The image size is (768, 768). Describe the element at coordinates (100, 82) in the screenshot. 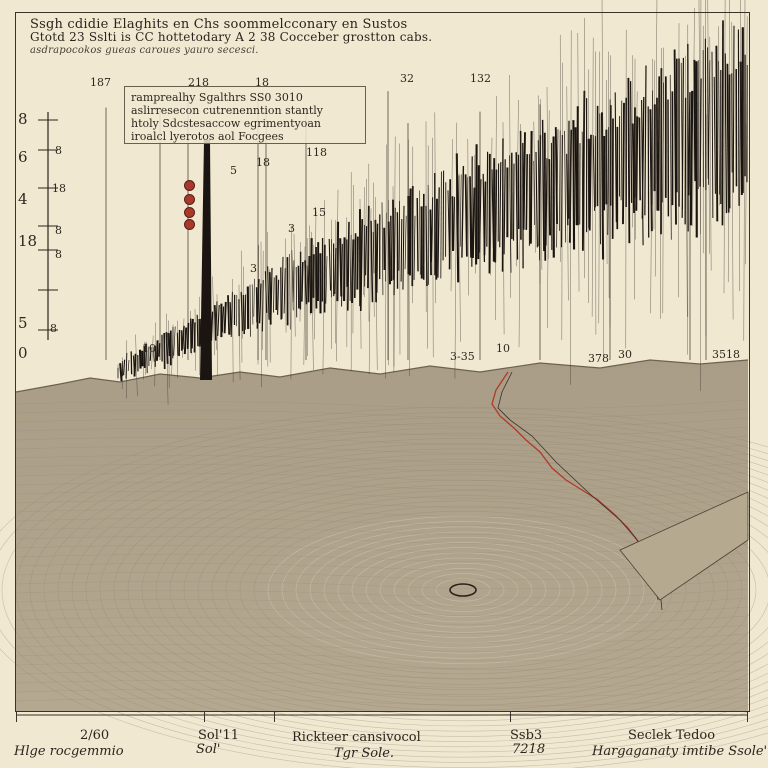

I see `top-tick-label: 187` at that location.